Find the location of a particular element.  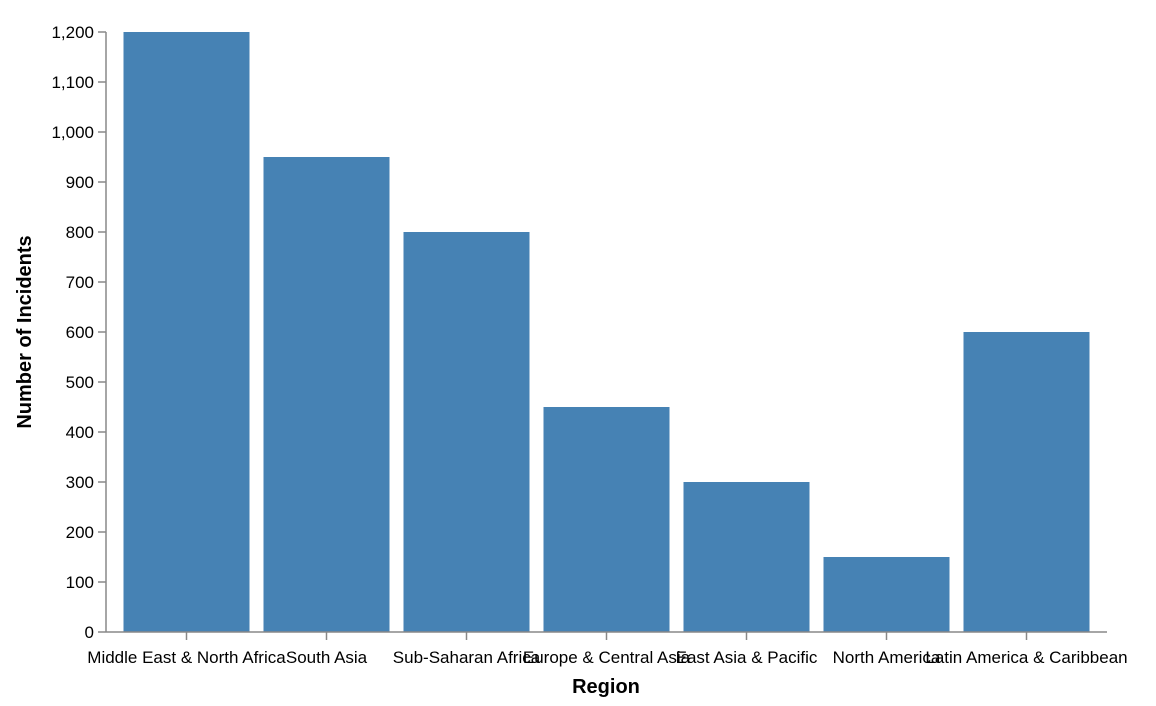

y-tick-label-100: 100 is located at coordinates (80, 582).